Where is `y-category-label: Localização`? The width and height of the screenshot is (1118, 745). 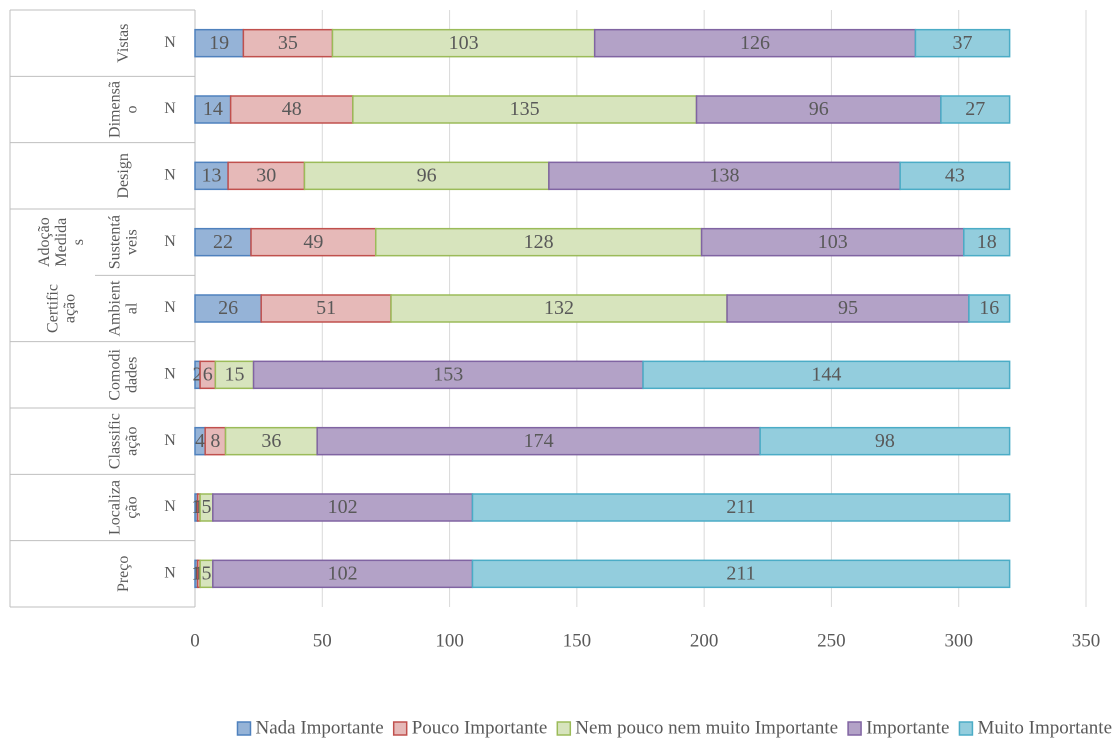
y-category-label: Localização is located at coordinates (123, 507).